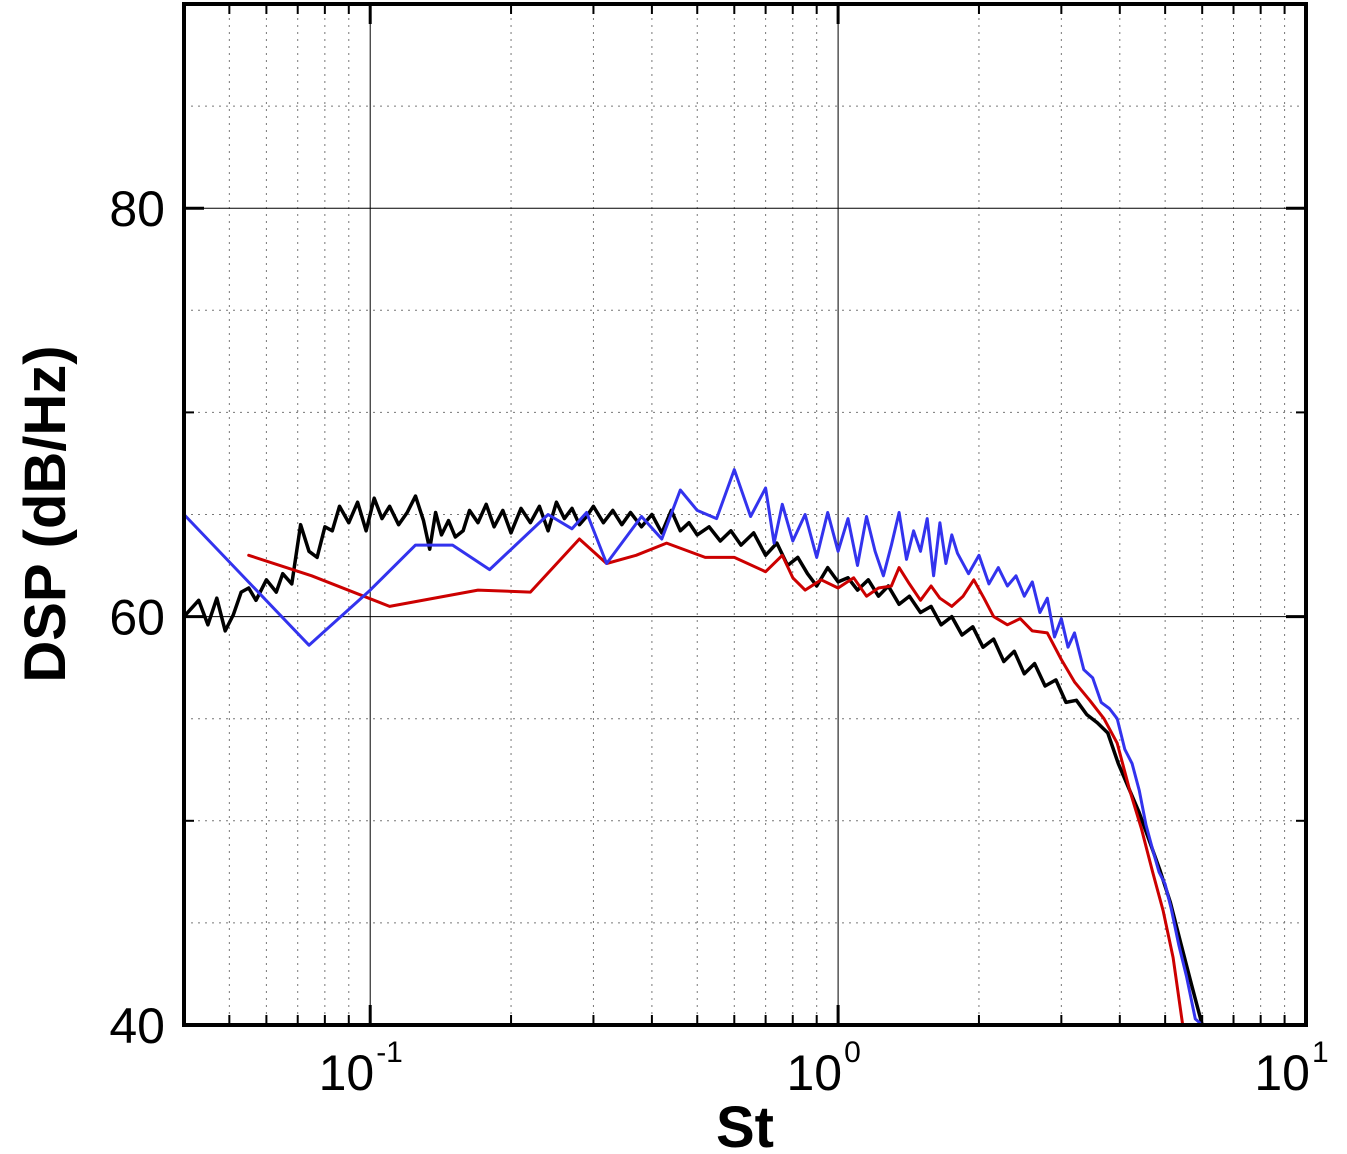  I want to click on x-tick-label-exponent: 1, so click(1320, 1052).